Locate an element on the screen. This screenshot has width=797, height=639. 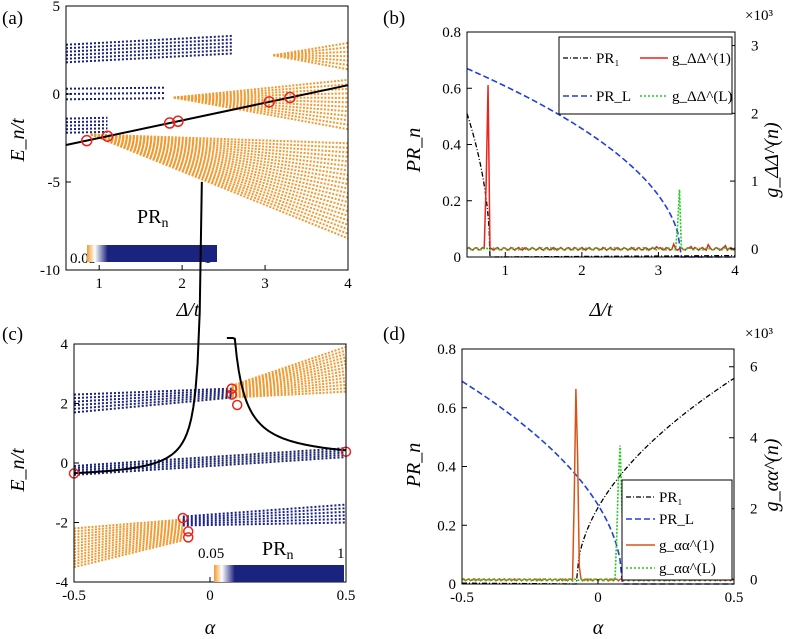
y-right-tick-label: 6 is located at coordinates (754, 368).